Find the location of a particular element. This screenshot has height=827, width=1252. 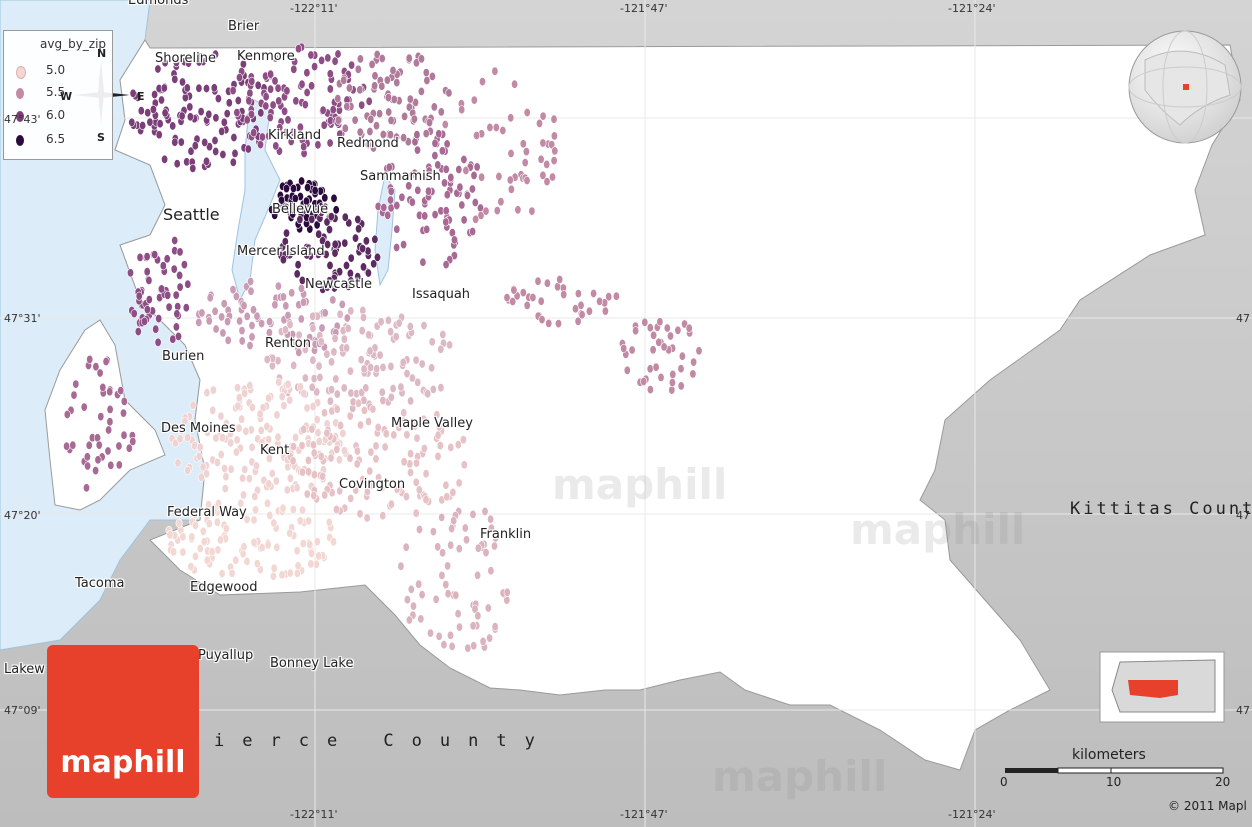

city-label-seattle: Seattle is located at coordinates (191, 214).